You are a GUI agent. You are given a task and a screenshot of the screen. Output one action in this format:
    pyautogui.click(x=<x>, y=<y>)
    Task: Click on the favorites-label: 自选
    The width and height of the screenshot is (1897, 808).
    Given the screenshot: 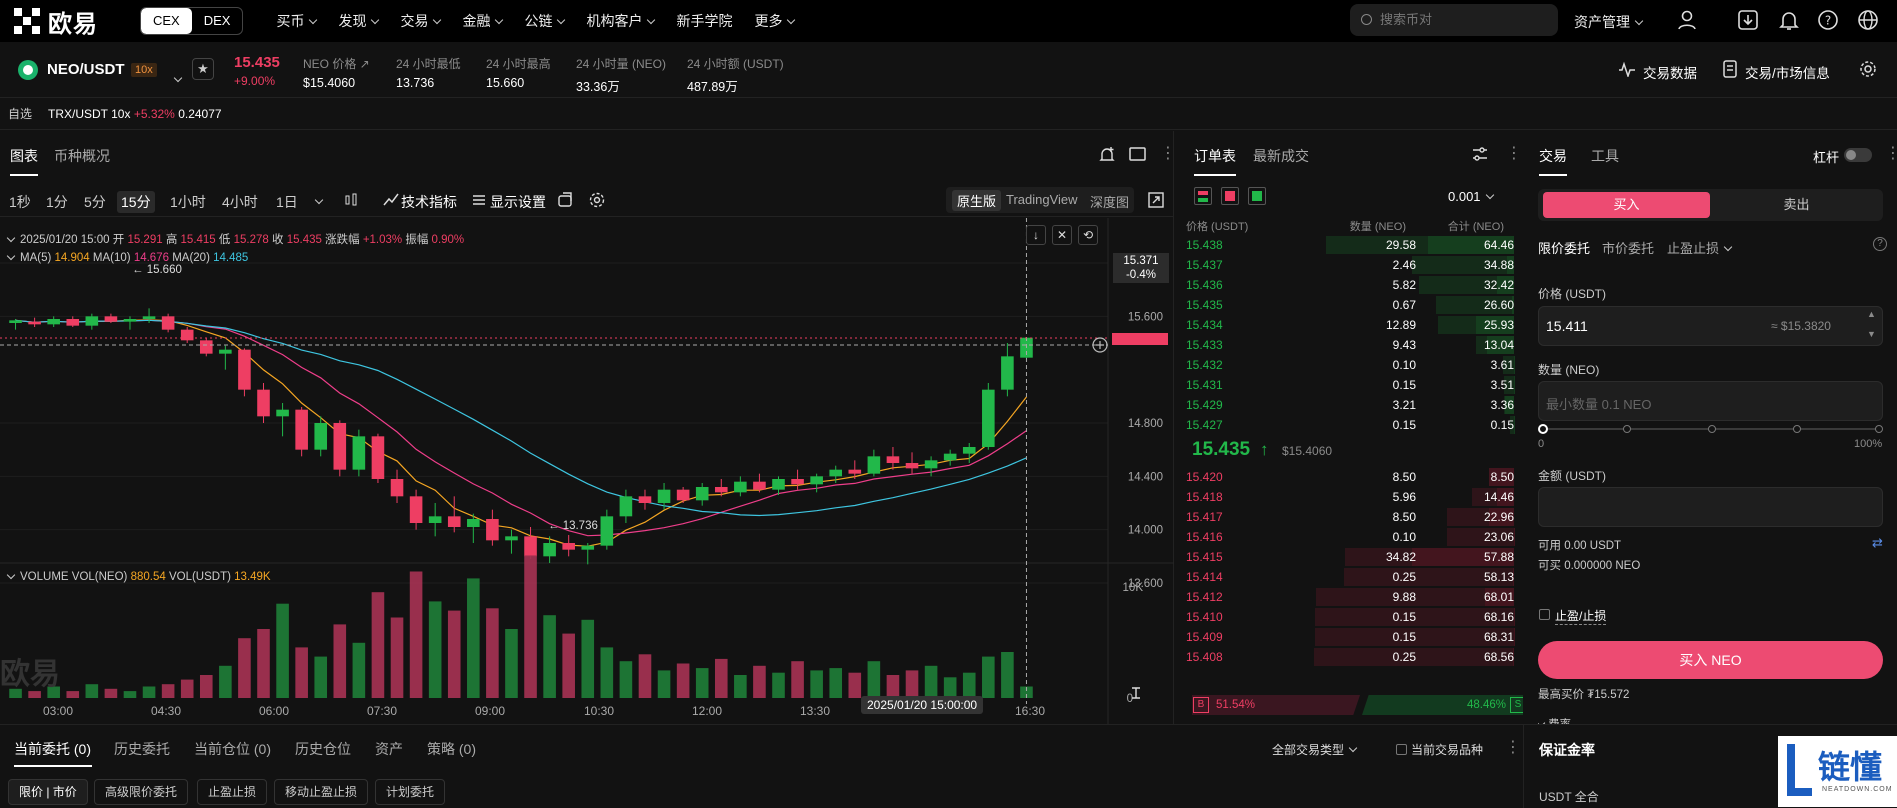 What is the action you would take?
    pyautogui.click(x=20, y=114)
    